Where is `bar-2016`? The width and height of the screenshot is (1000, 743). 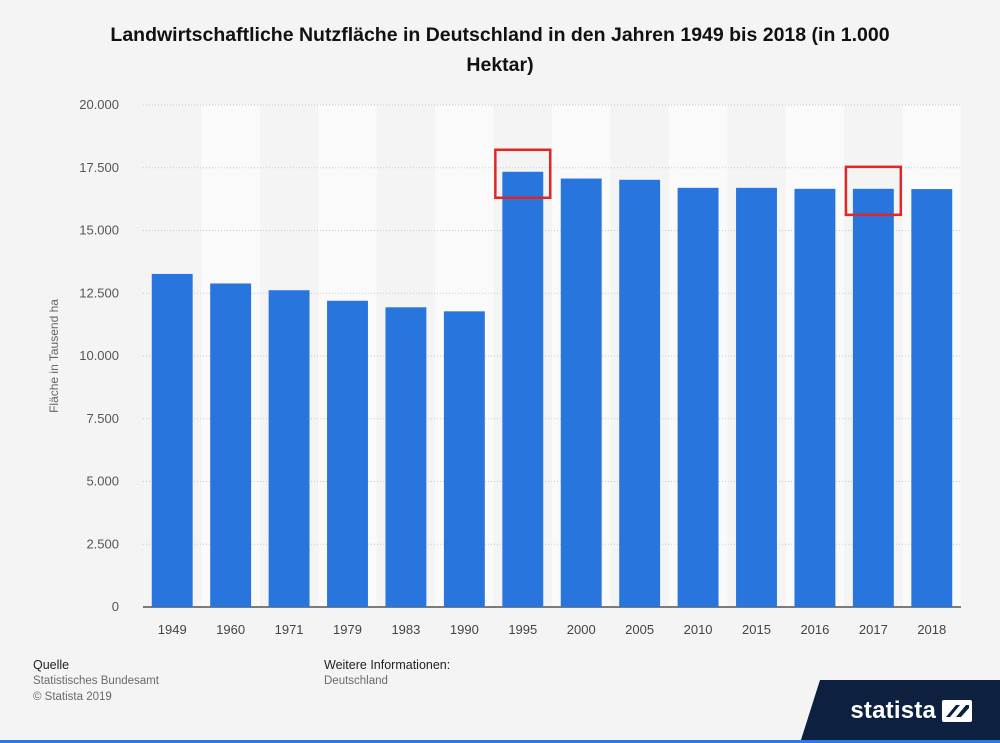 bar-2016 is located at coordinates (815, 398).